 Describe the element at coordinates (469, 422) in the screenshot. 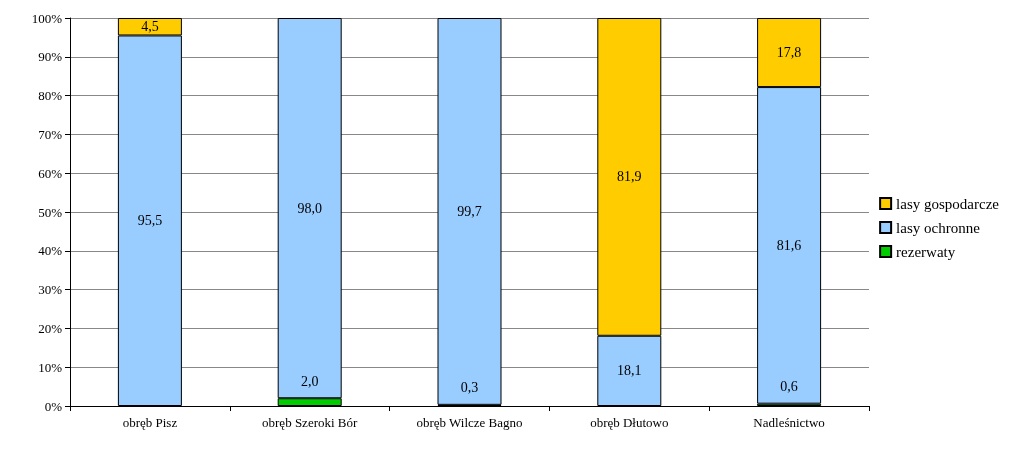

I see `x-tick-label: obręb Wilcze Bagno` at that location.